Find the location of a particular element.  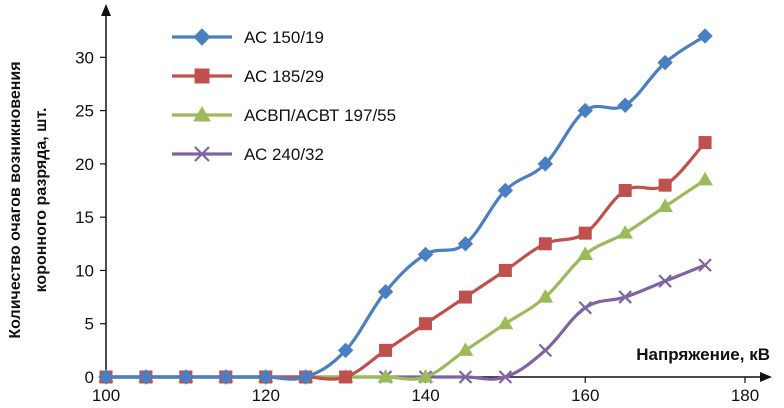

legend-label: АС 150/19 is located at coordinates (284, 37).